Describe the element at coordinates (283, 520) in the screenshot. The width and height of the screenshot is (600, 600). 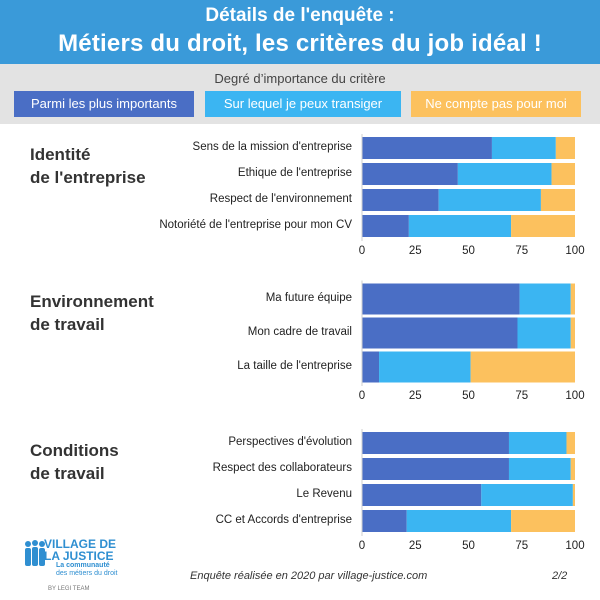
I see `category-label: CC et Accords d'entreprise` at that location.